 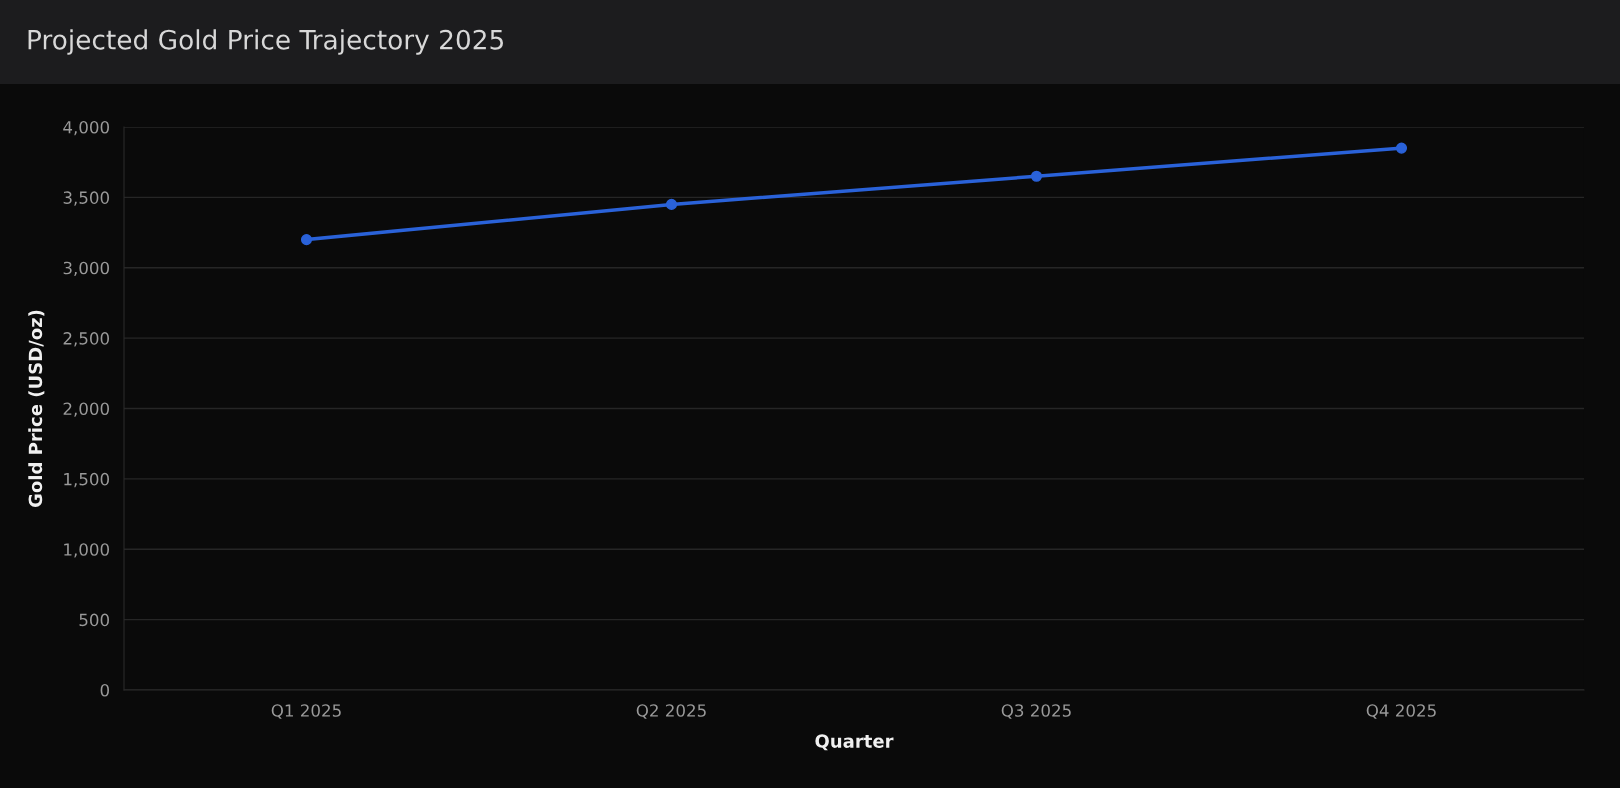 I want to click on y-axis-title: Gold Price (USD/oz), so click(x=36, y=409).